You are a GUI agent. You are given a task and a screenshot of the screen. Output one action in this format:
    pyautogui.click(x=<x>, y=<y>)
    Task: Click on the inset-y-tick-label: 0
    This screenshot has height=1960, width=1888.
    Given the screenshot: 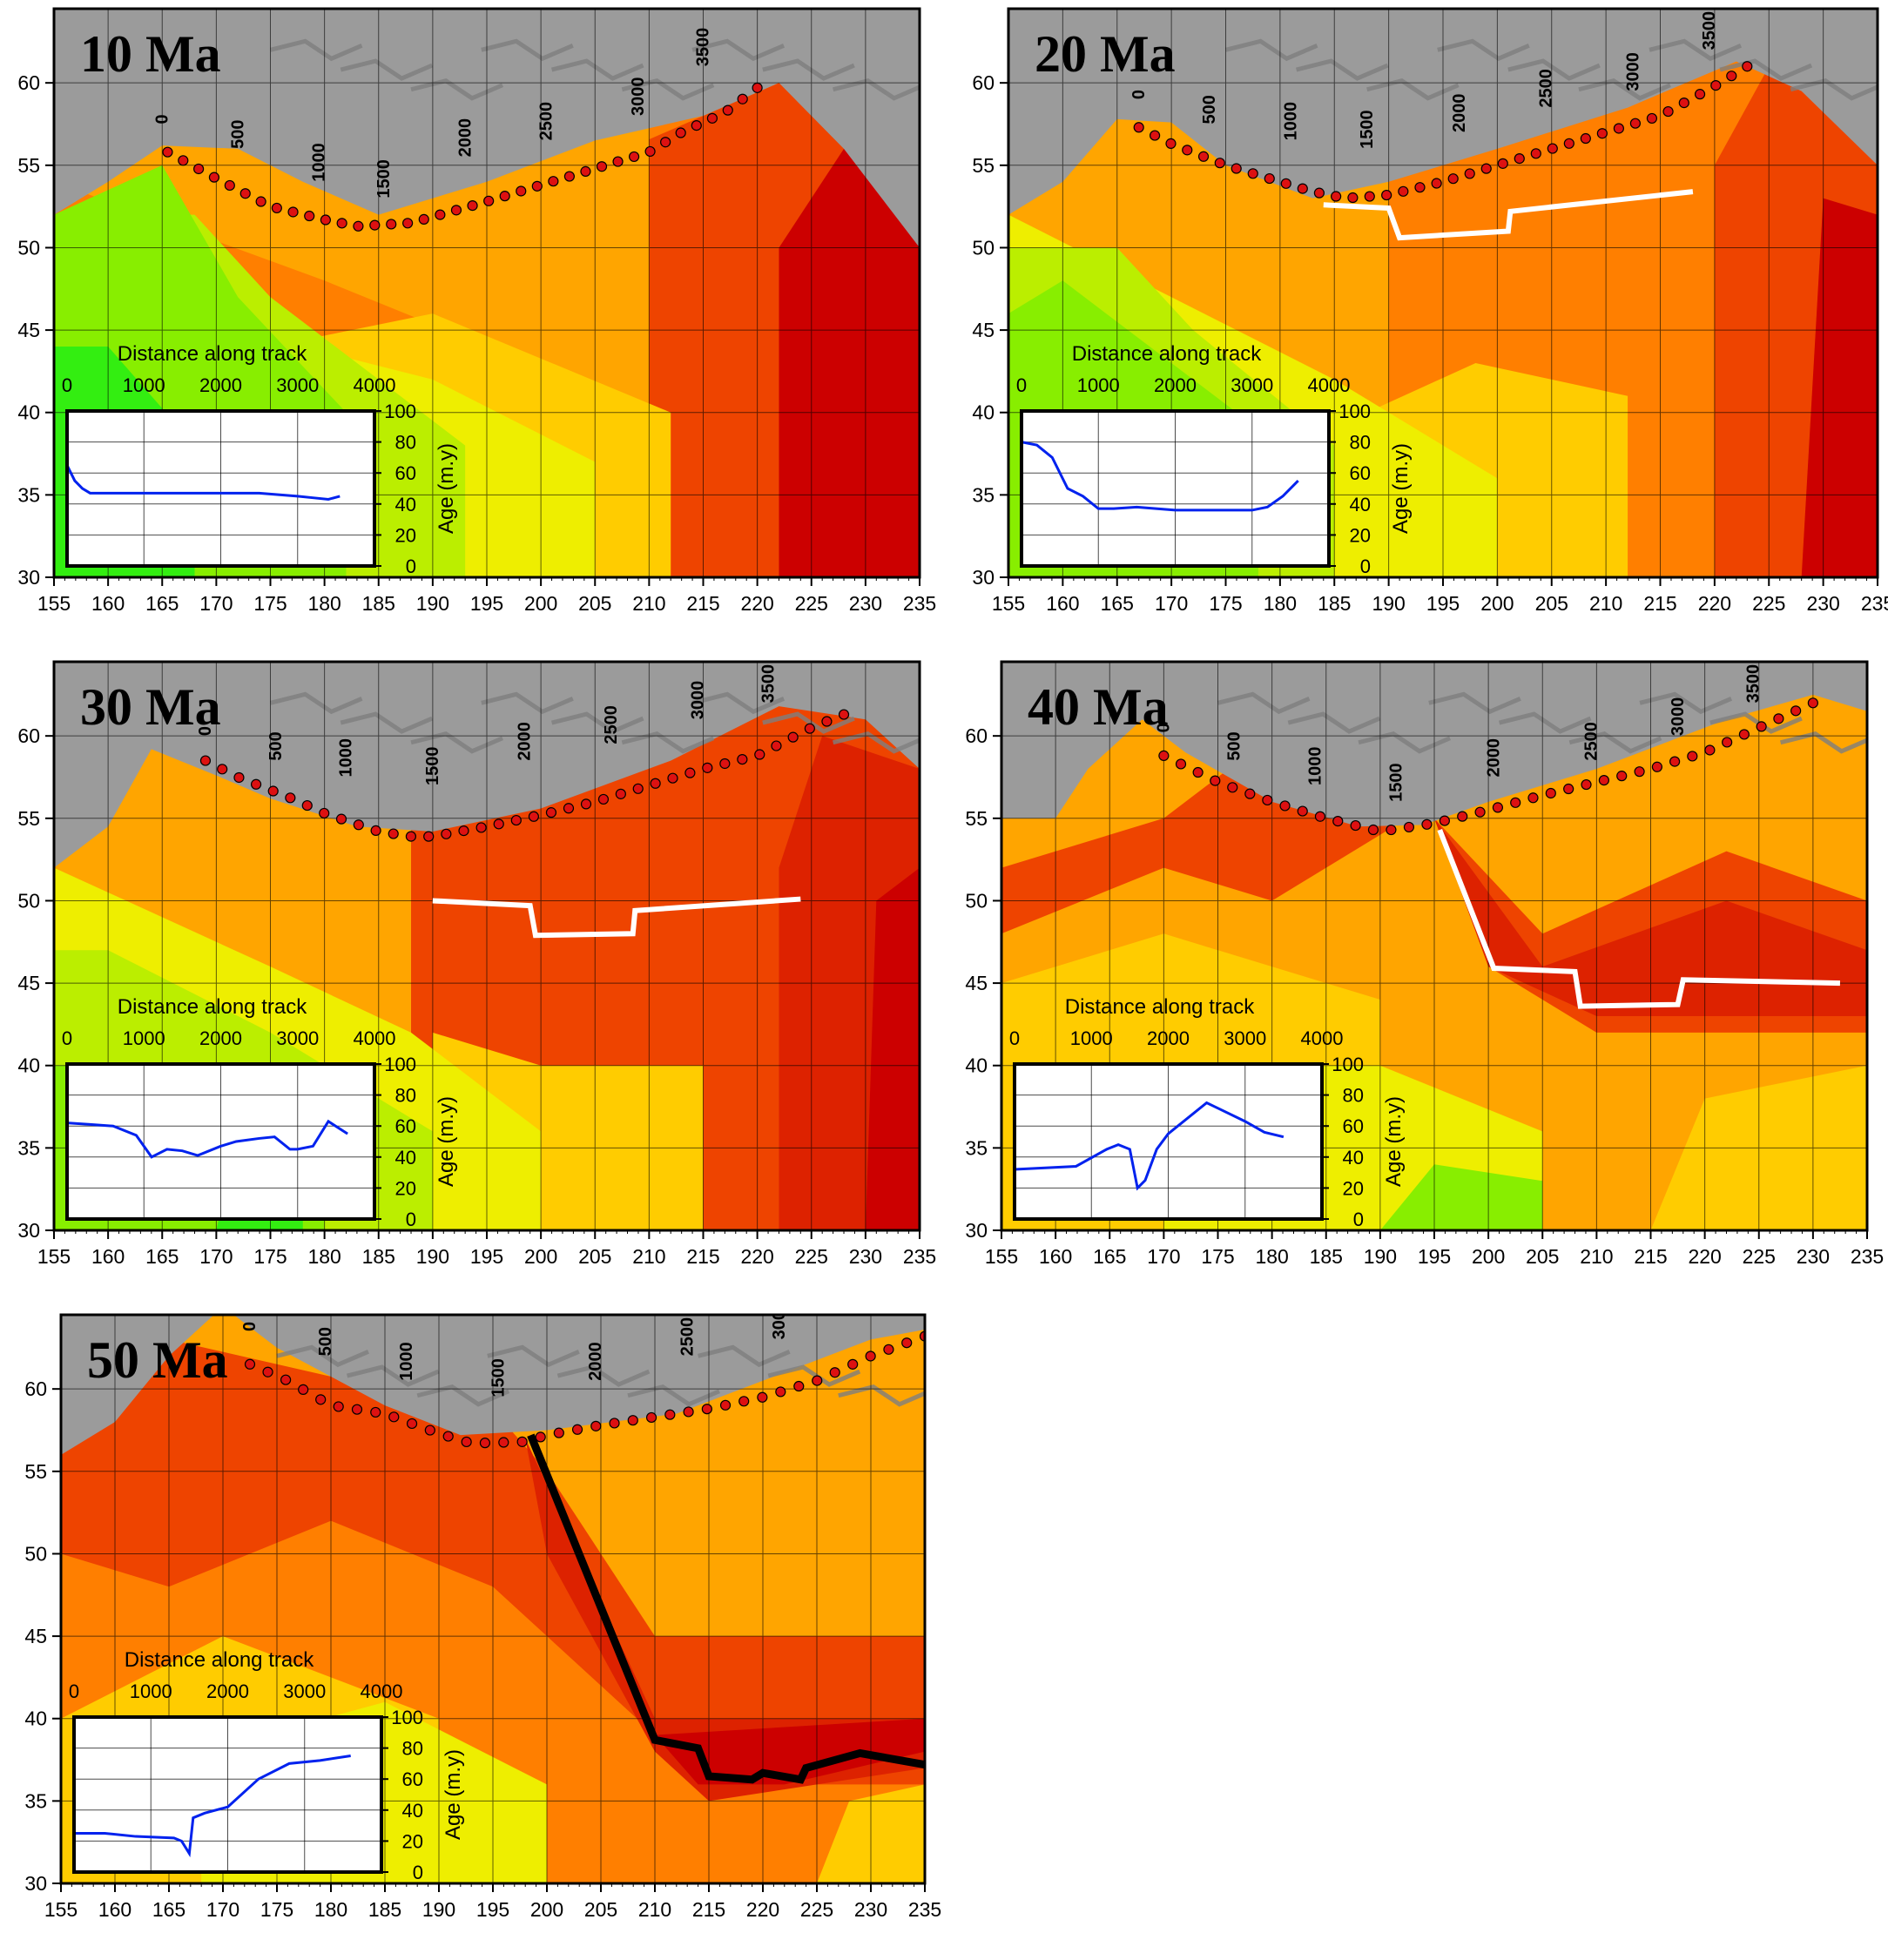 What is the action you would take?
    pyautogui.click(x=418, y=1872)
    